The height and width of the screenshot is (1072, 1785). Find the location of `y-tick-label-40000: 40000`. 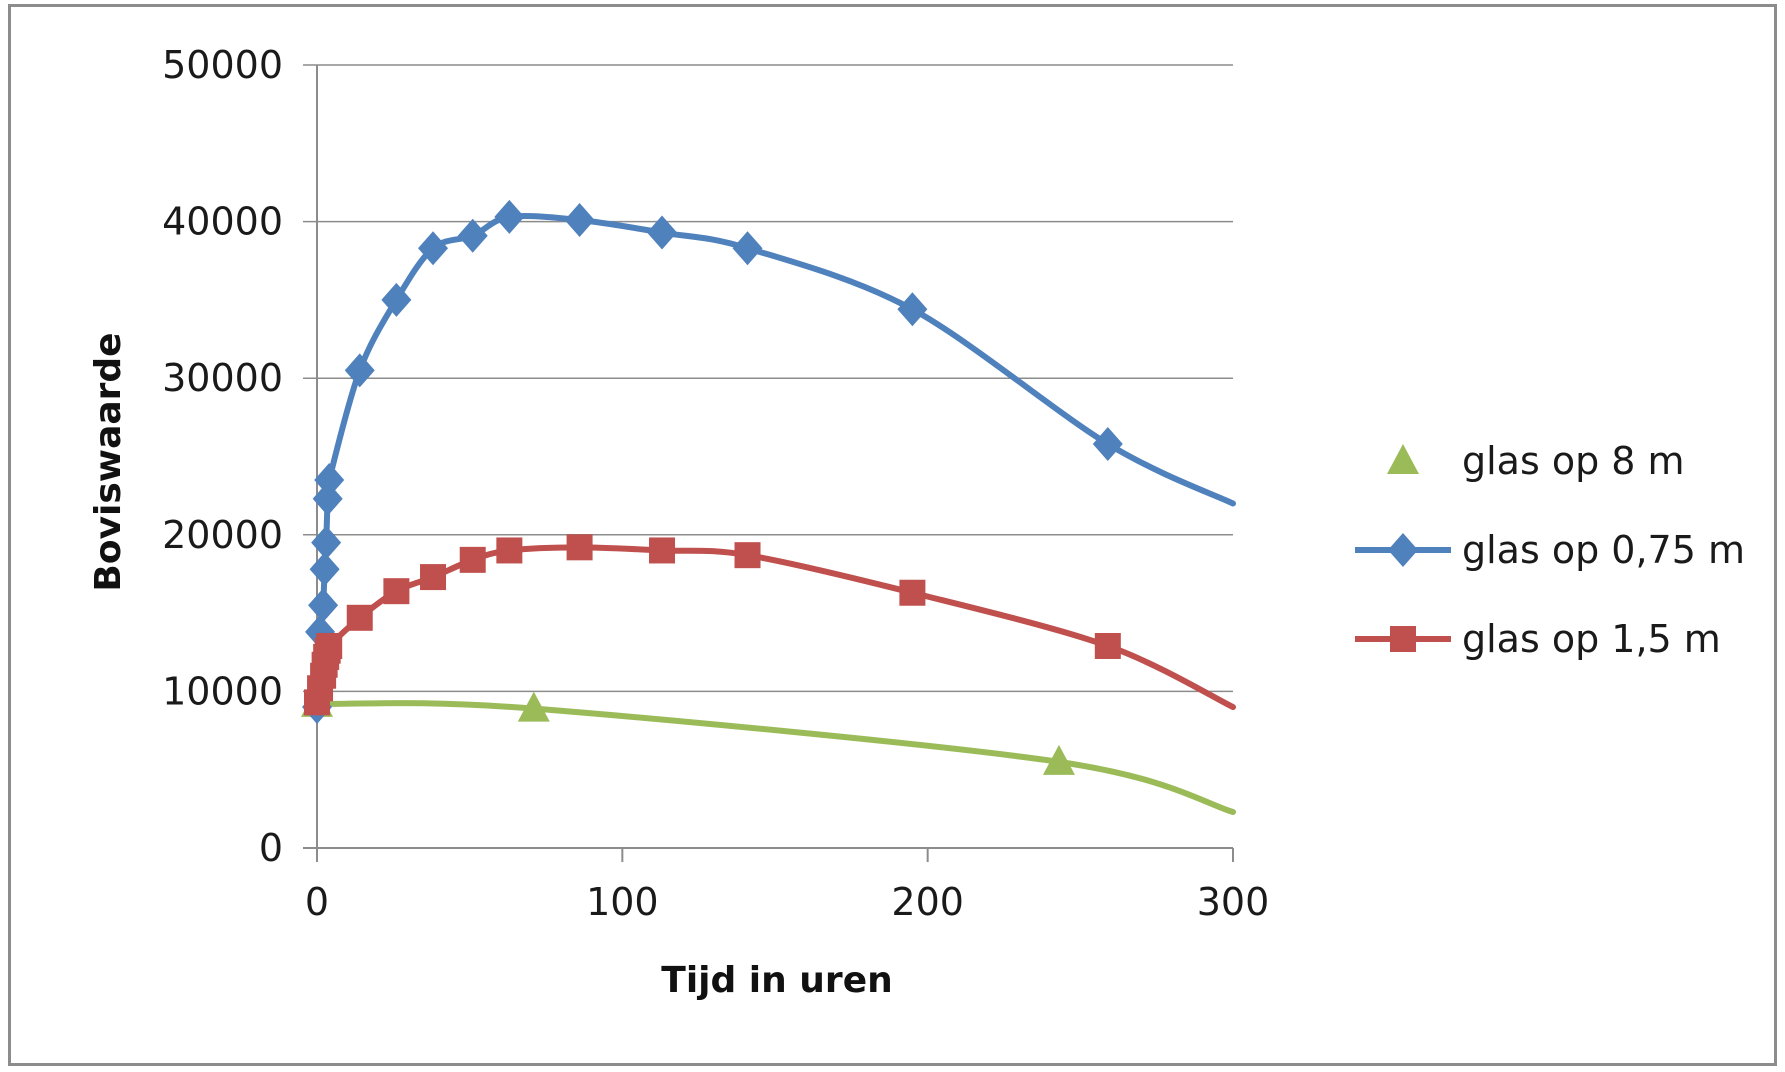

y-tick-label-40000: 40000 is located at coordinates (222, 222).